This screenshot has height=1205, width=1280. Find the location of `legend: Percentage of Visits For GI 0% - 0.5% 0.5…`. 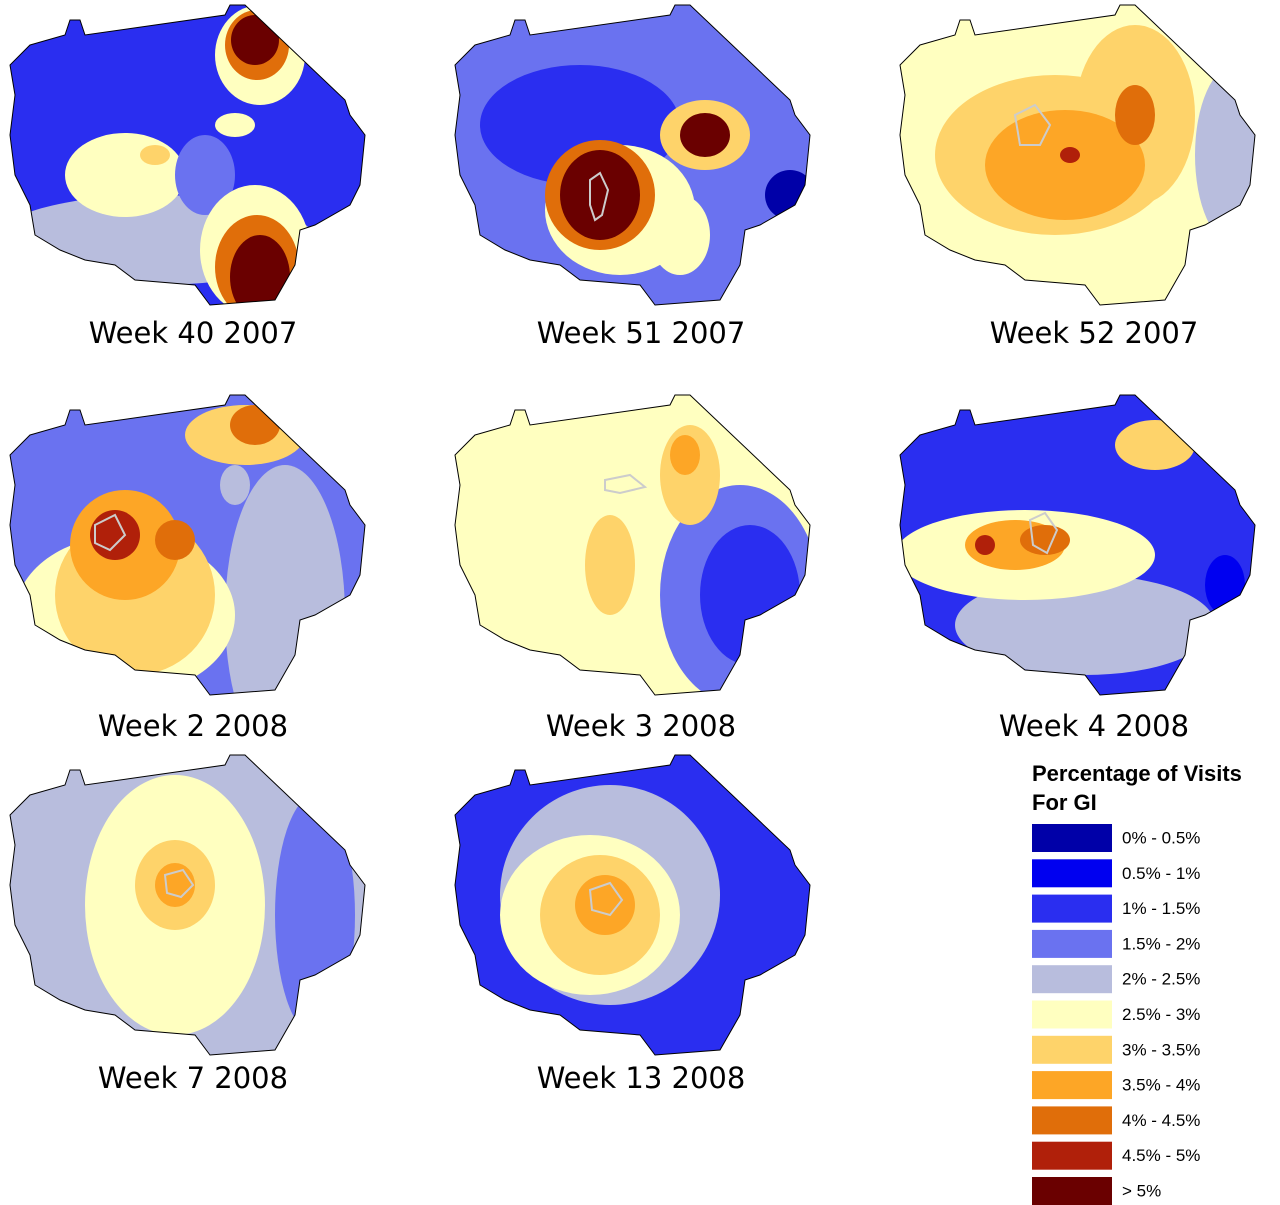

legend: Percentage of Visits For GI 0% - 0.5% 0.5… is located at coordinates (1137, 983).